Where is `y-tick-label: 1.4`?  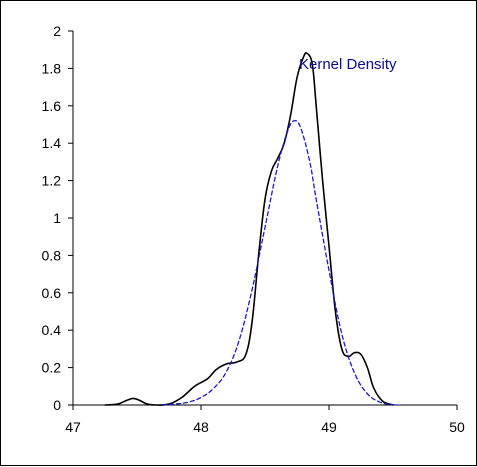 y-tick-label: 1.4 is located at coordinates (52, 143).